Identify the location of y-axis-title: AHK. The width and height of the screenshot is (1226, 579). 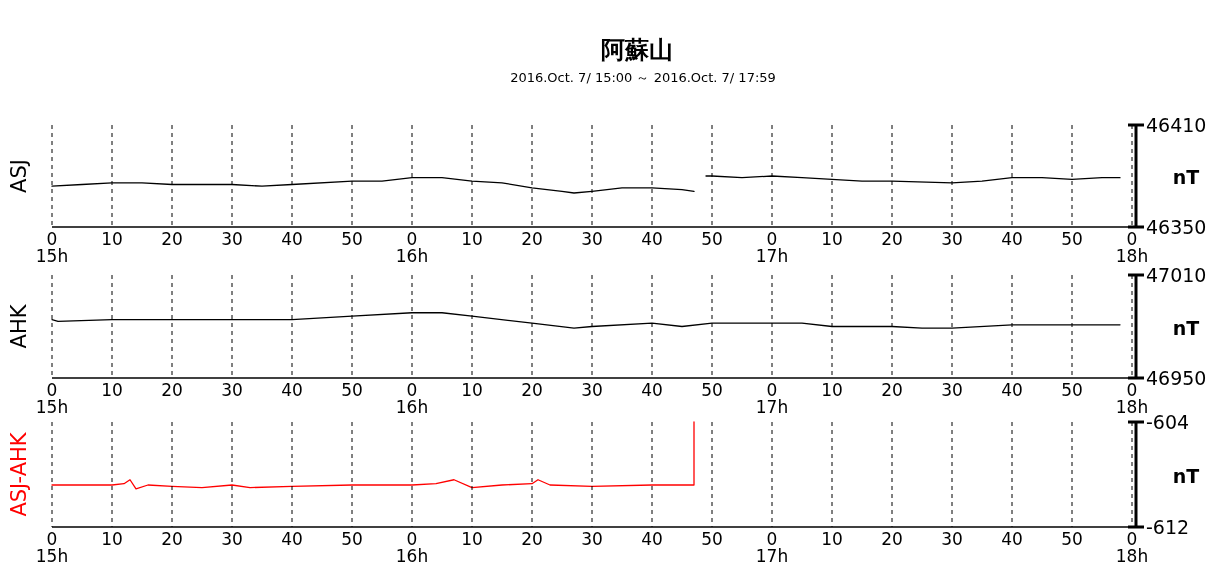
(19, 326).